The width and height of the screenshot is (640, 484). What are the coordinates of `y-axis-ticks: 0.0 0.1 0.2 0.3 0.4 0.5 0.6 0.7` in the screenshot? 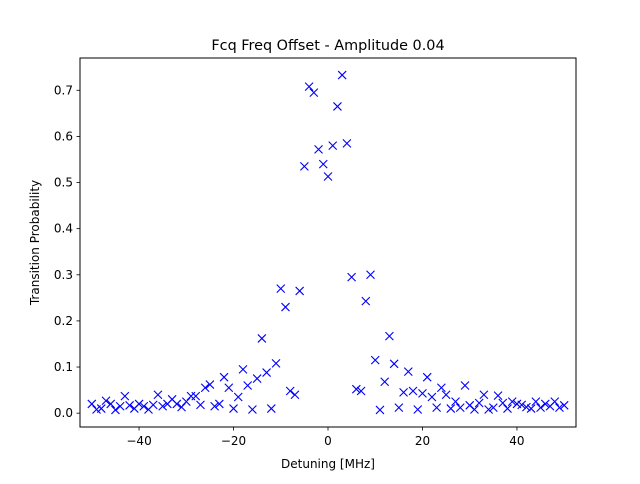 It's located at (67, 251).